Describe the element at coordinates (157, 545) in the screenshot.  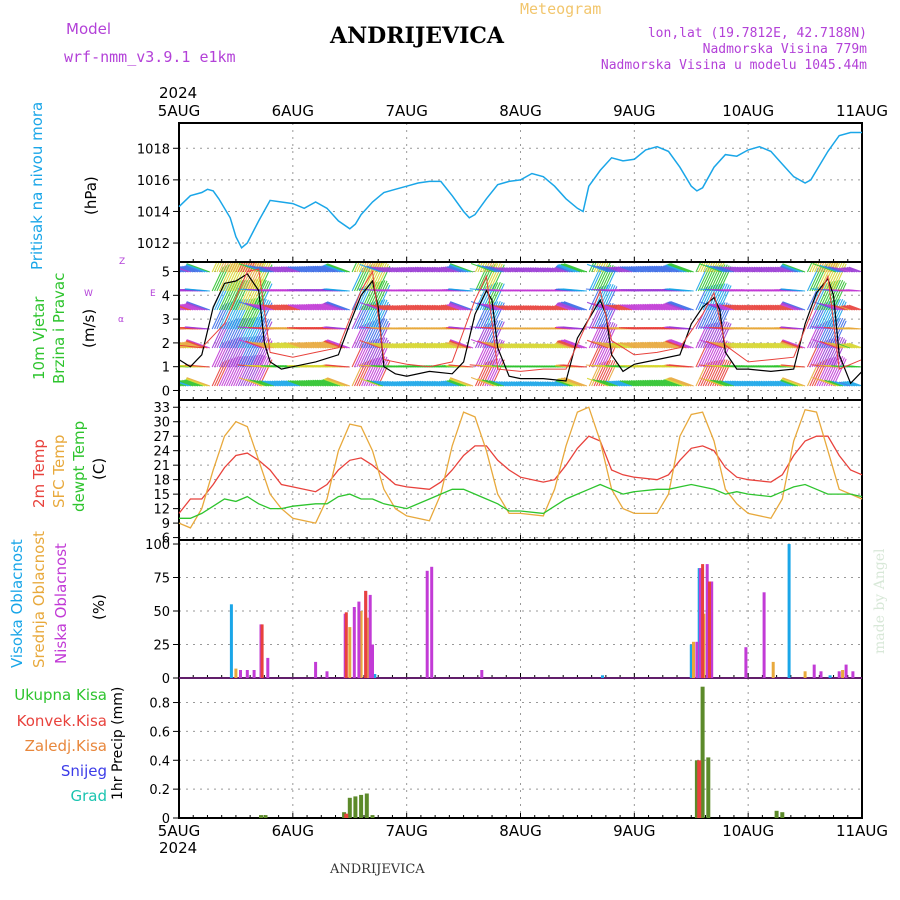
I see `y-tick-label: 100` at that location.